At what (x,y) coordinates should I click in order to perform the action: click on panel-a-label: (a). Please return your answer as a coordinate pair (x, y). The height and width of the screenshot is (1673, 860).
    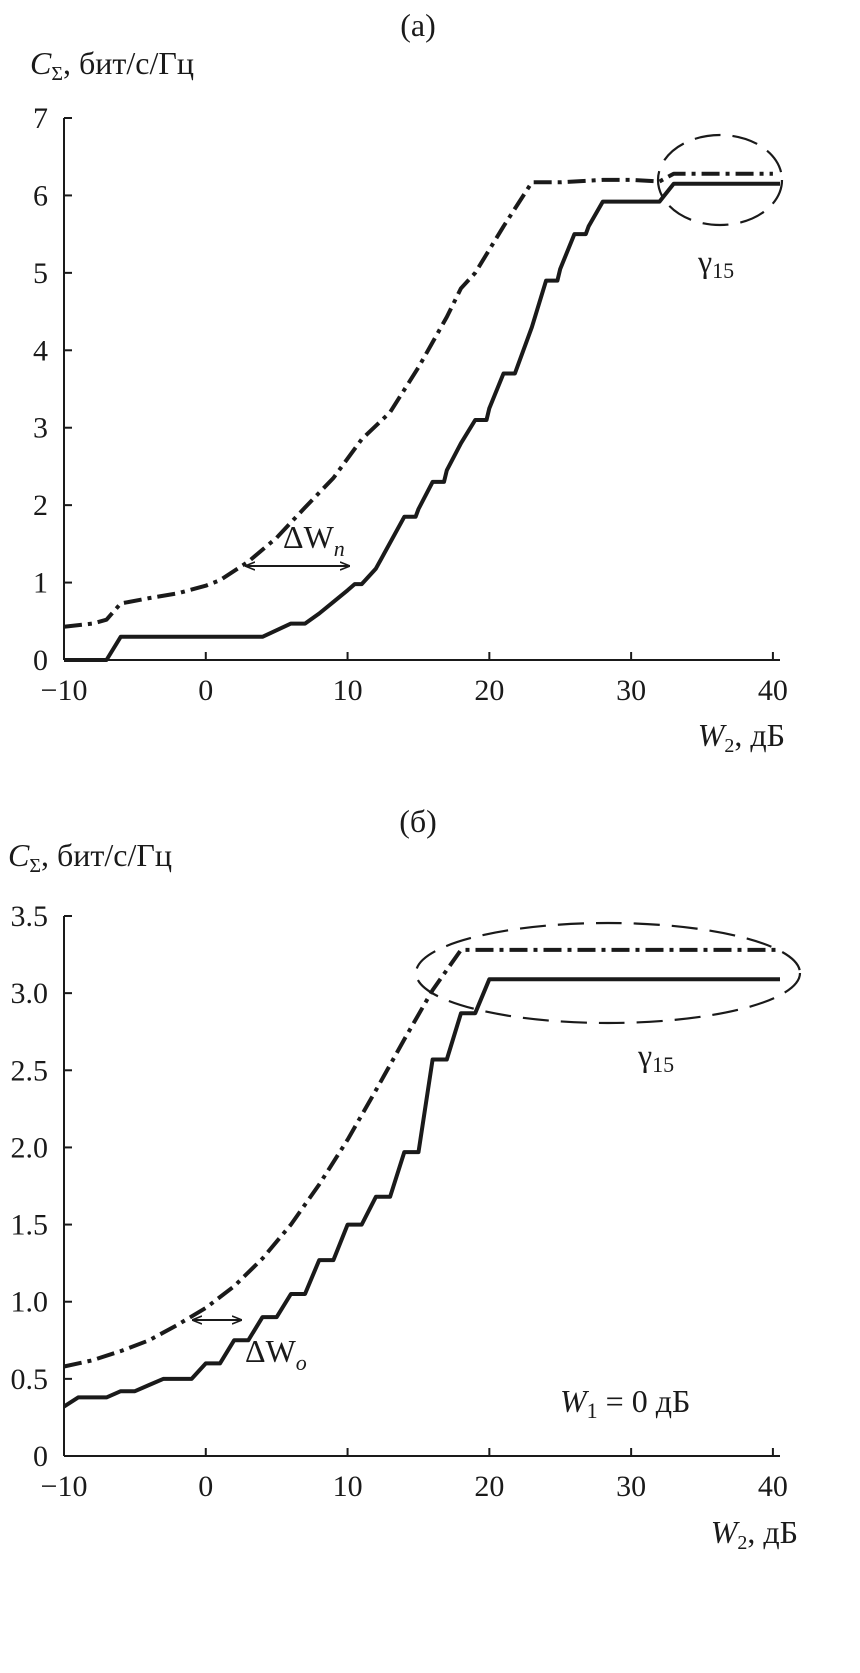
    Looking at the image, I should click on (418, 25).